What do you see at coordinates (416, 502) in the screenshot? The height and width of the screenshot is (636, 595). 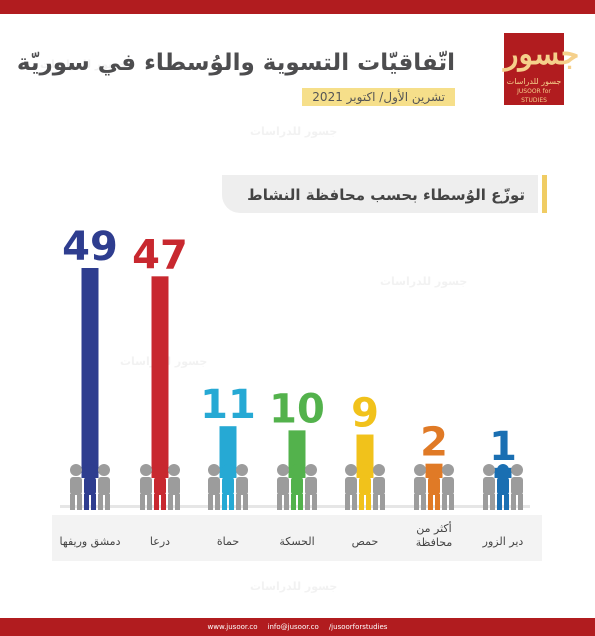 I see `figure-left-5-leg-left` at bounding box center [416, 502].